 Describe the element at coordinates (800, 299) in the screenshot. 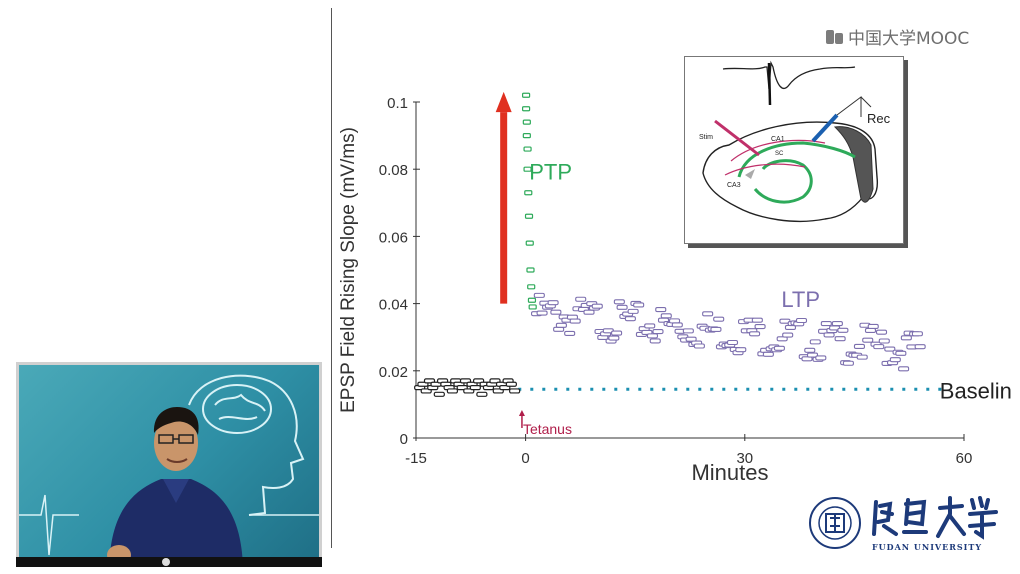

I see `ltp-label: LTP` at that location.